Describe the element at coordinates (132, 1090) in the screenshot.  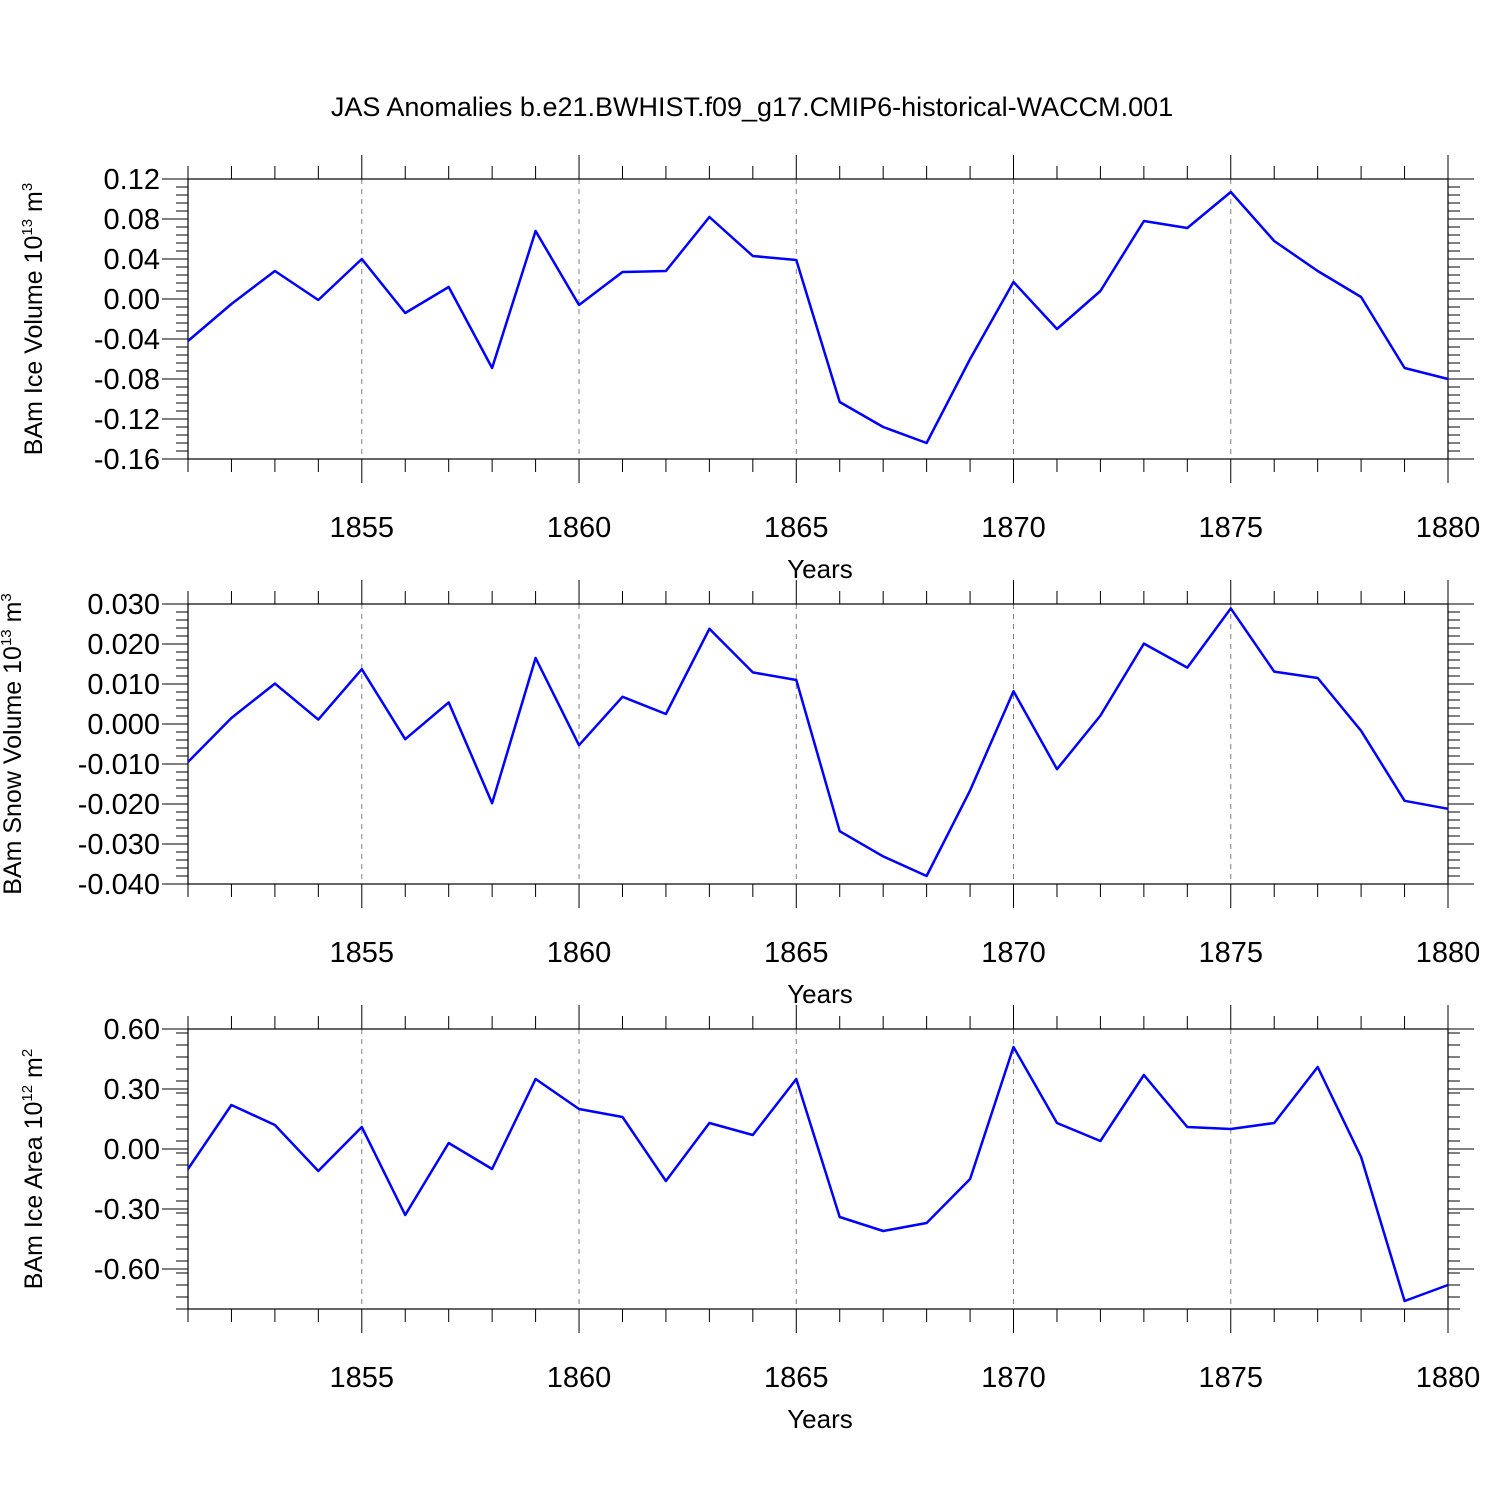
I see `y-tick-label: 0.30` at that location.